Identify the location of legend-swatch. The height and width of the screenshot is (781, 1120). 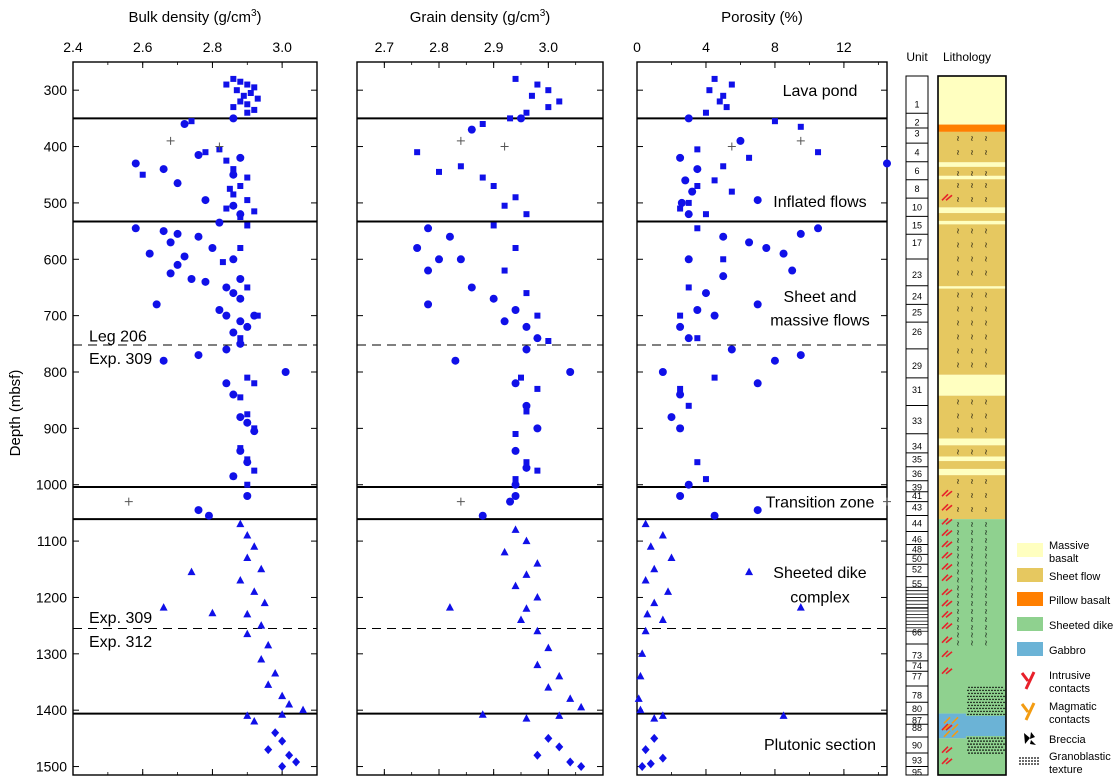
(1030, 550).